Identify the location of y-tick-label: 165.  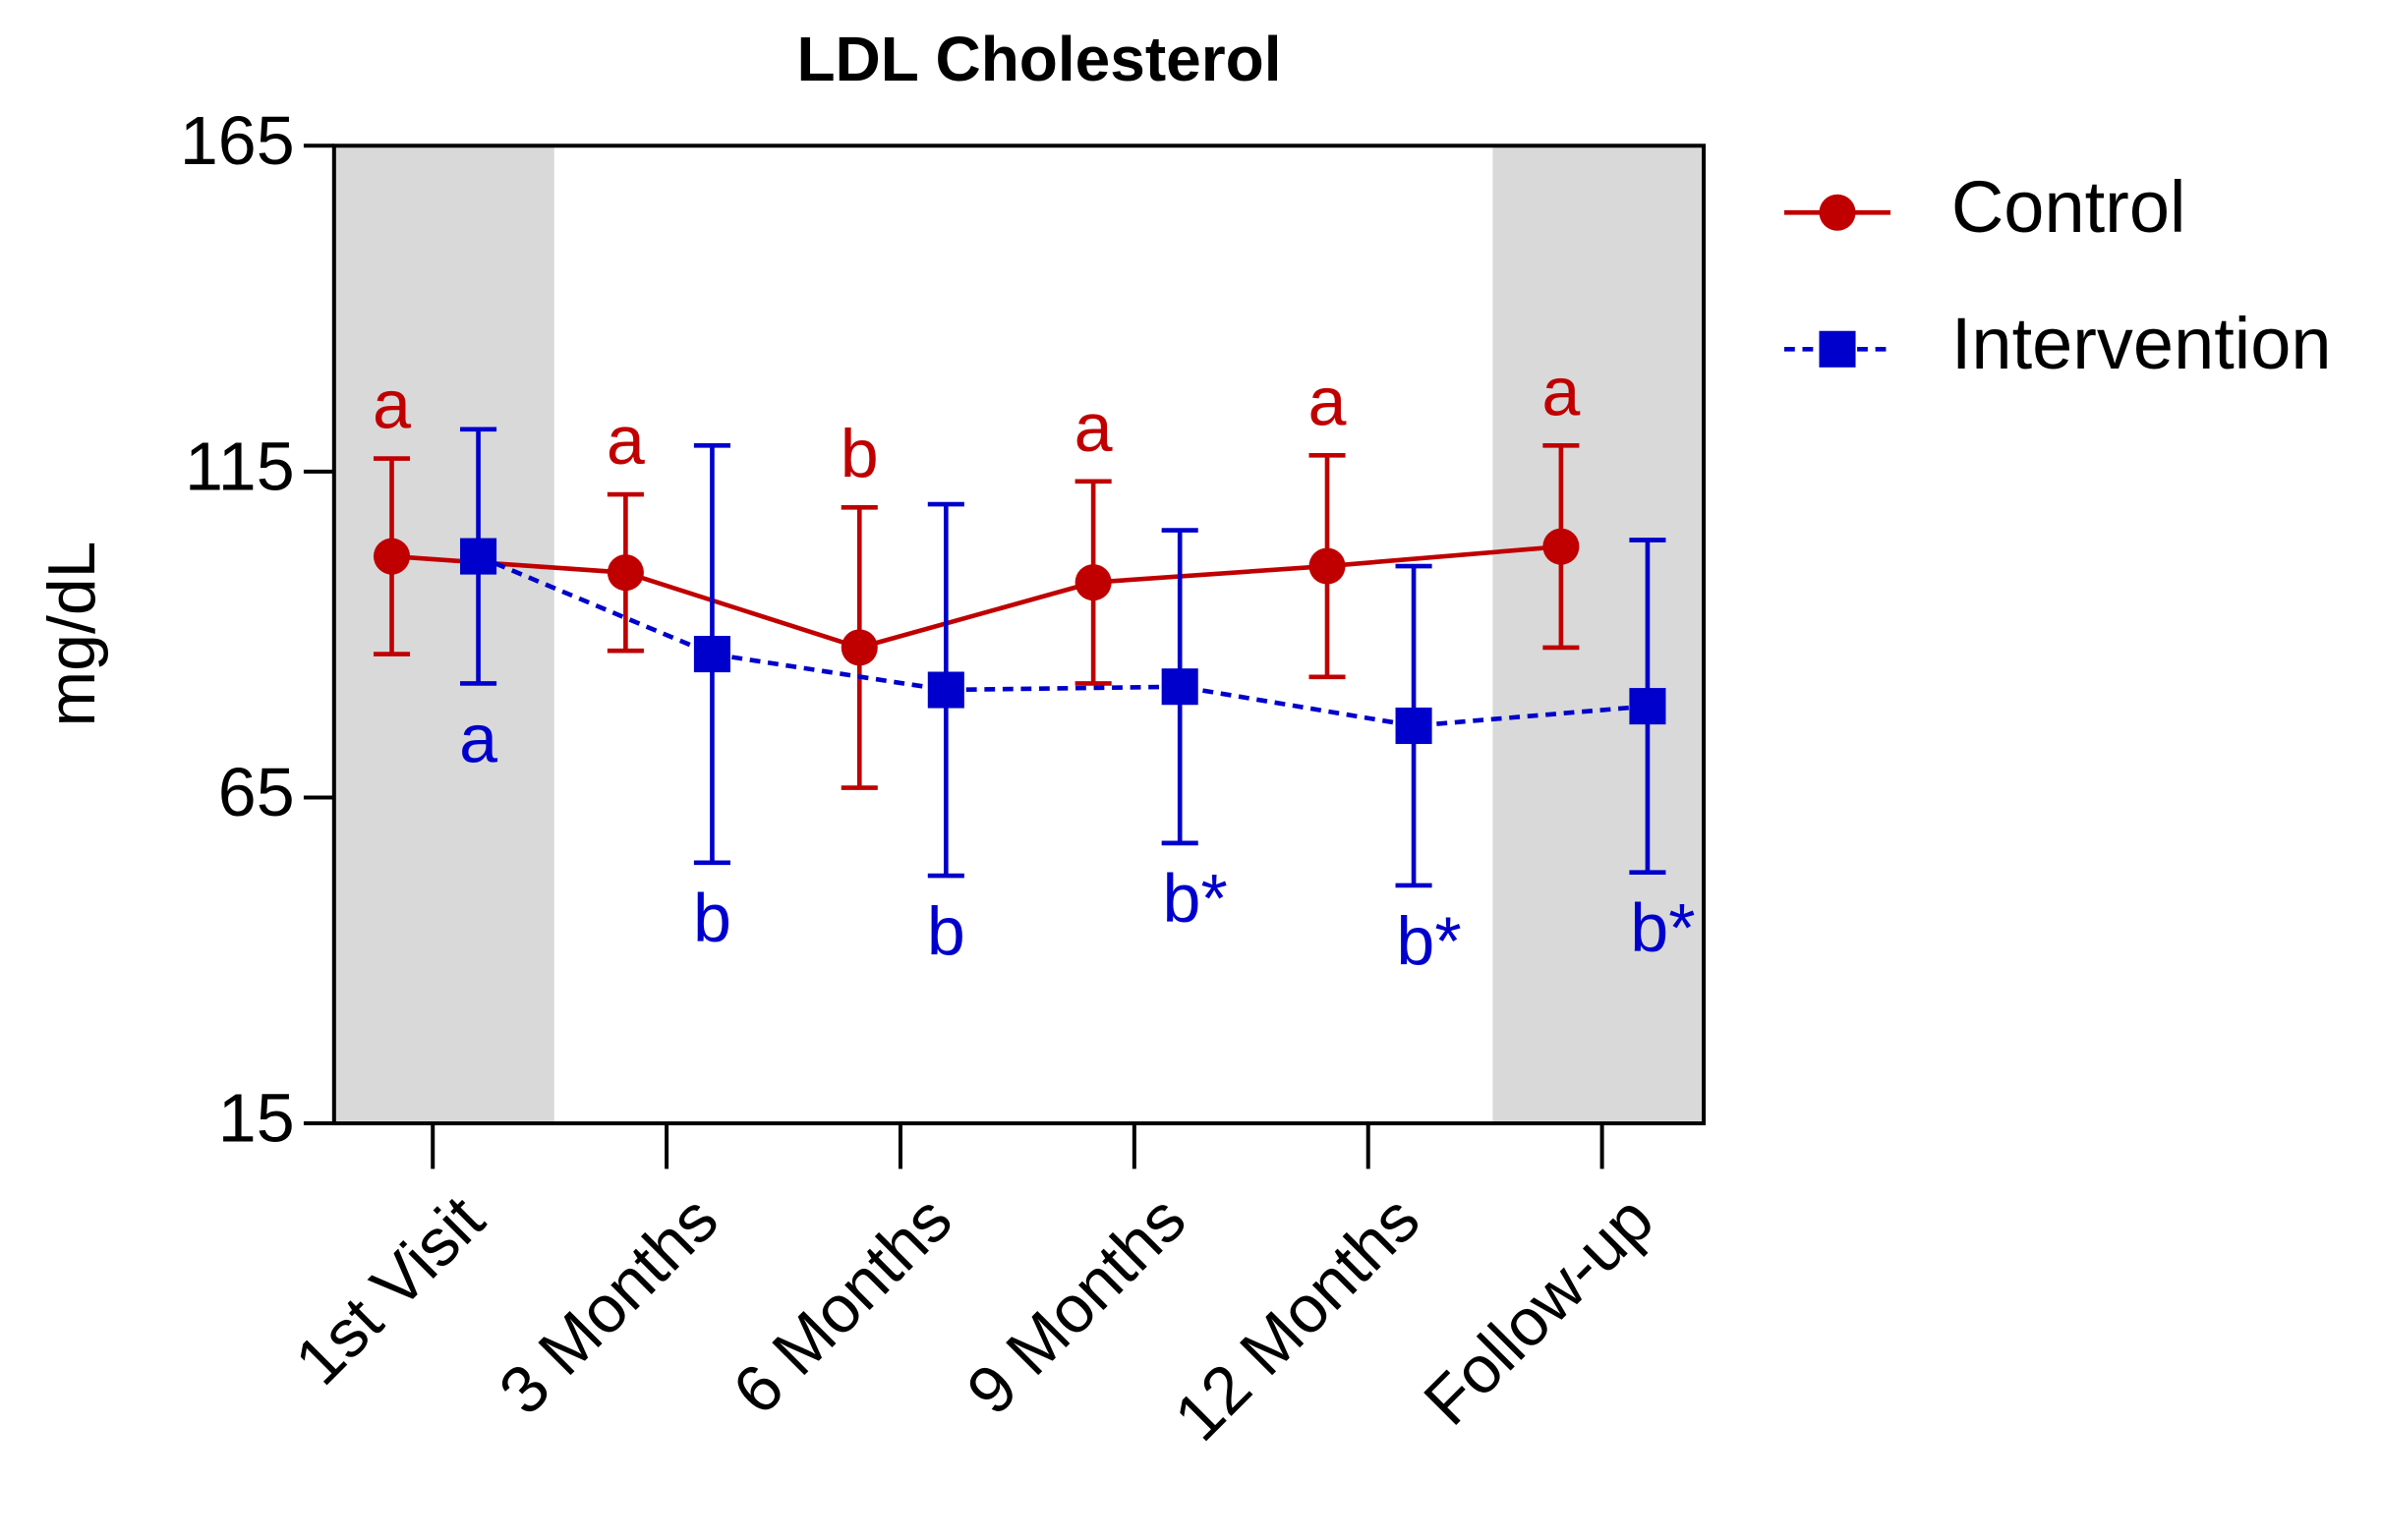
(237, 140).